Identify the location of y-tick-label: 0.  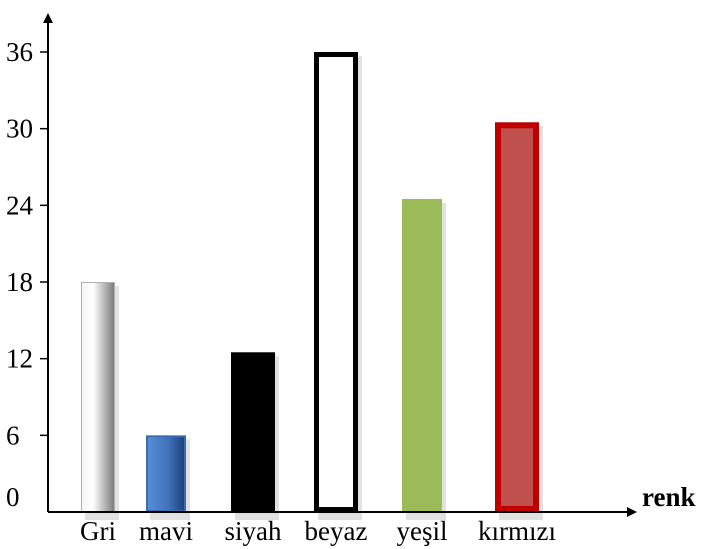
(13, 497).